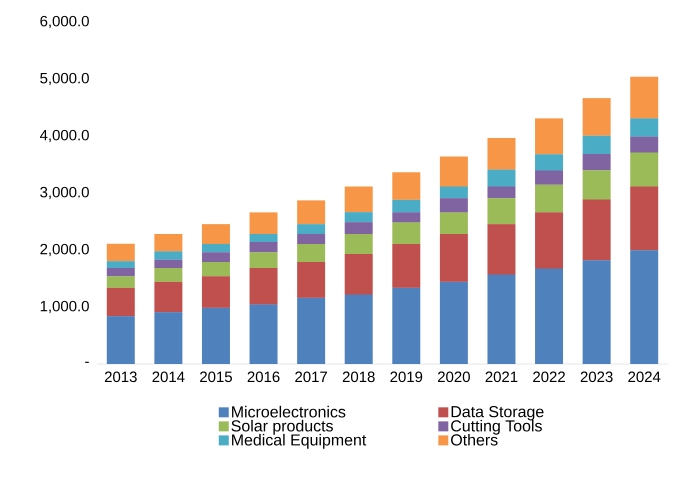 The width and height of the screenshot is (679, 502). Describe the element at coordinates (264, 377) in the screenshot. I see `x-tick-label: 2016` at that location.